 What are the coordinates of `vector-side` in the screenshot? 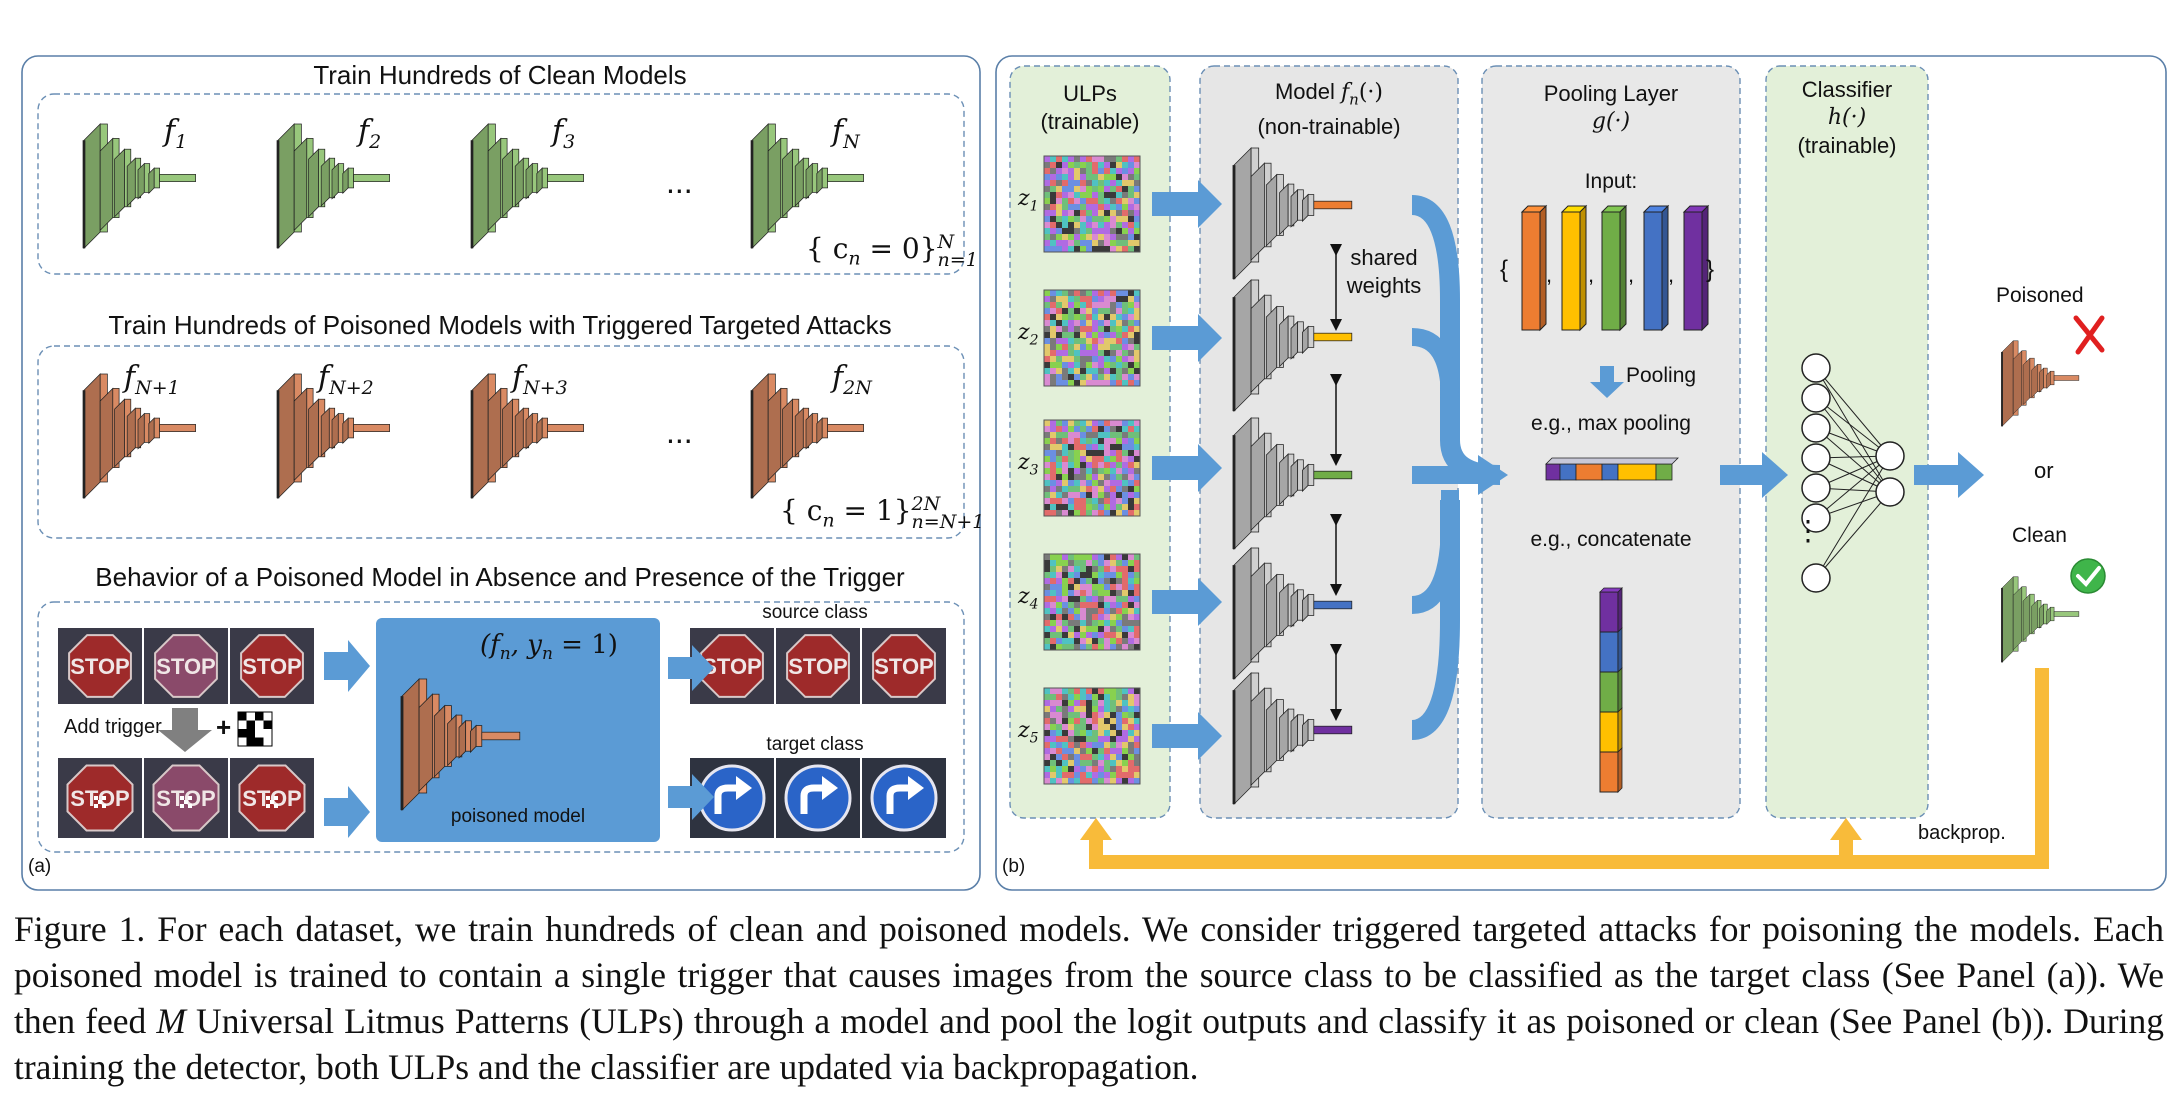 It's located at (1543, 268).